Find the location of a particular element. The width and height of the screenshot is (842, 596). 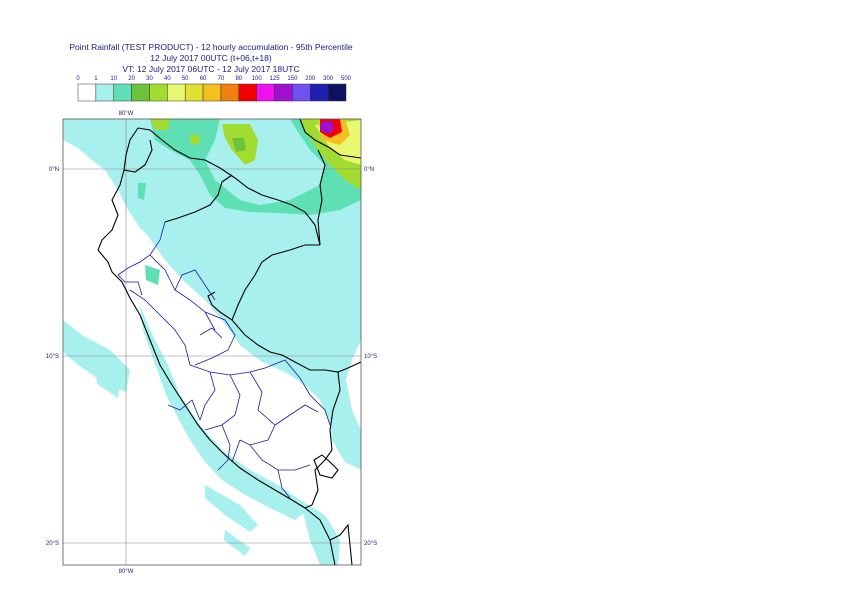

legend-threshold-label: 50 is located at coordinates (185, 79).